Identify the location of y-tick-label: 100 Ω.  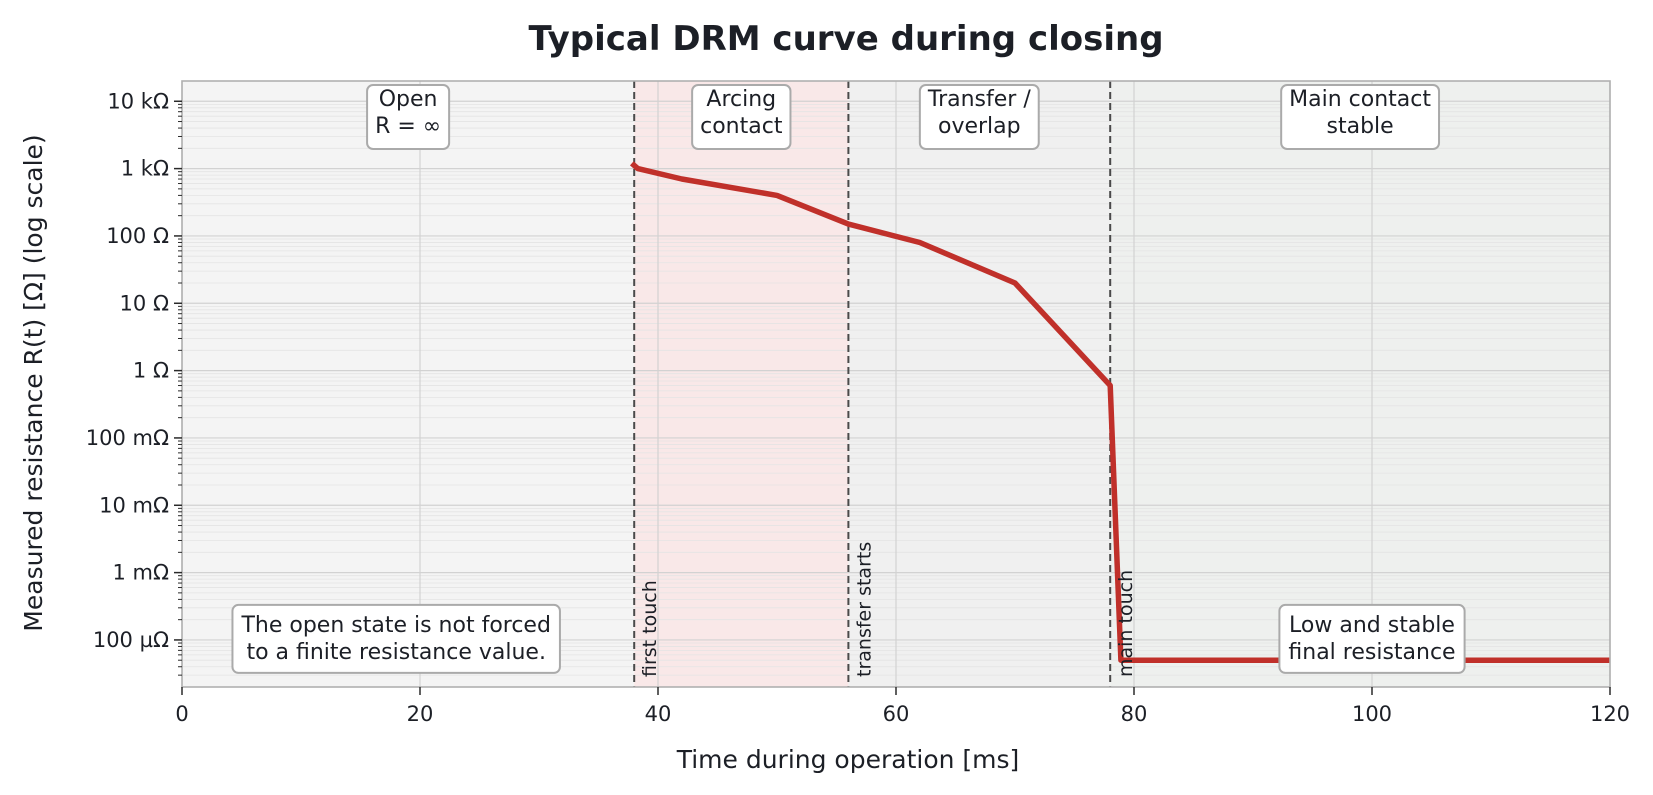
(137, 236).